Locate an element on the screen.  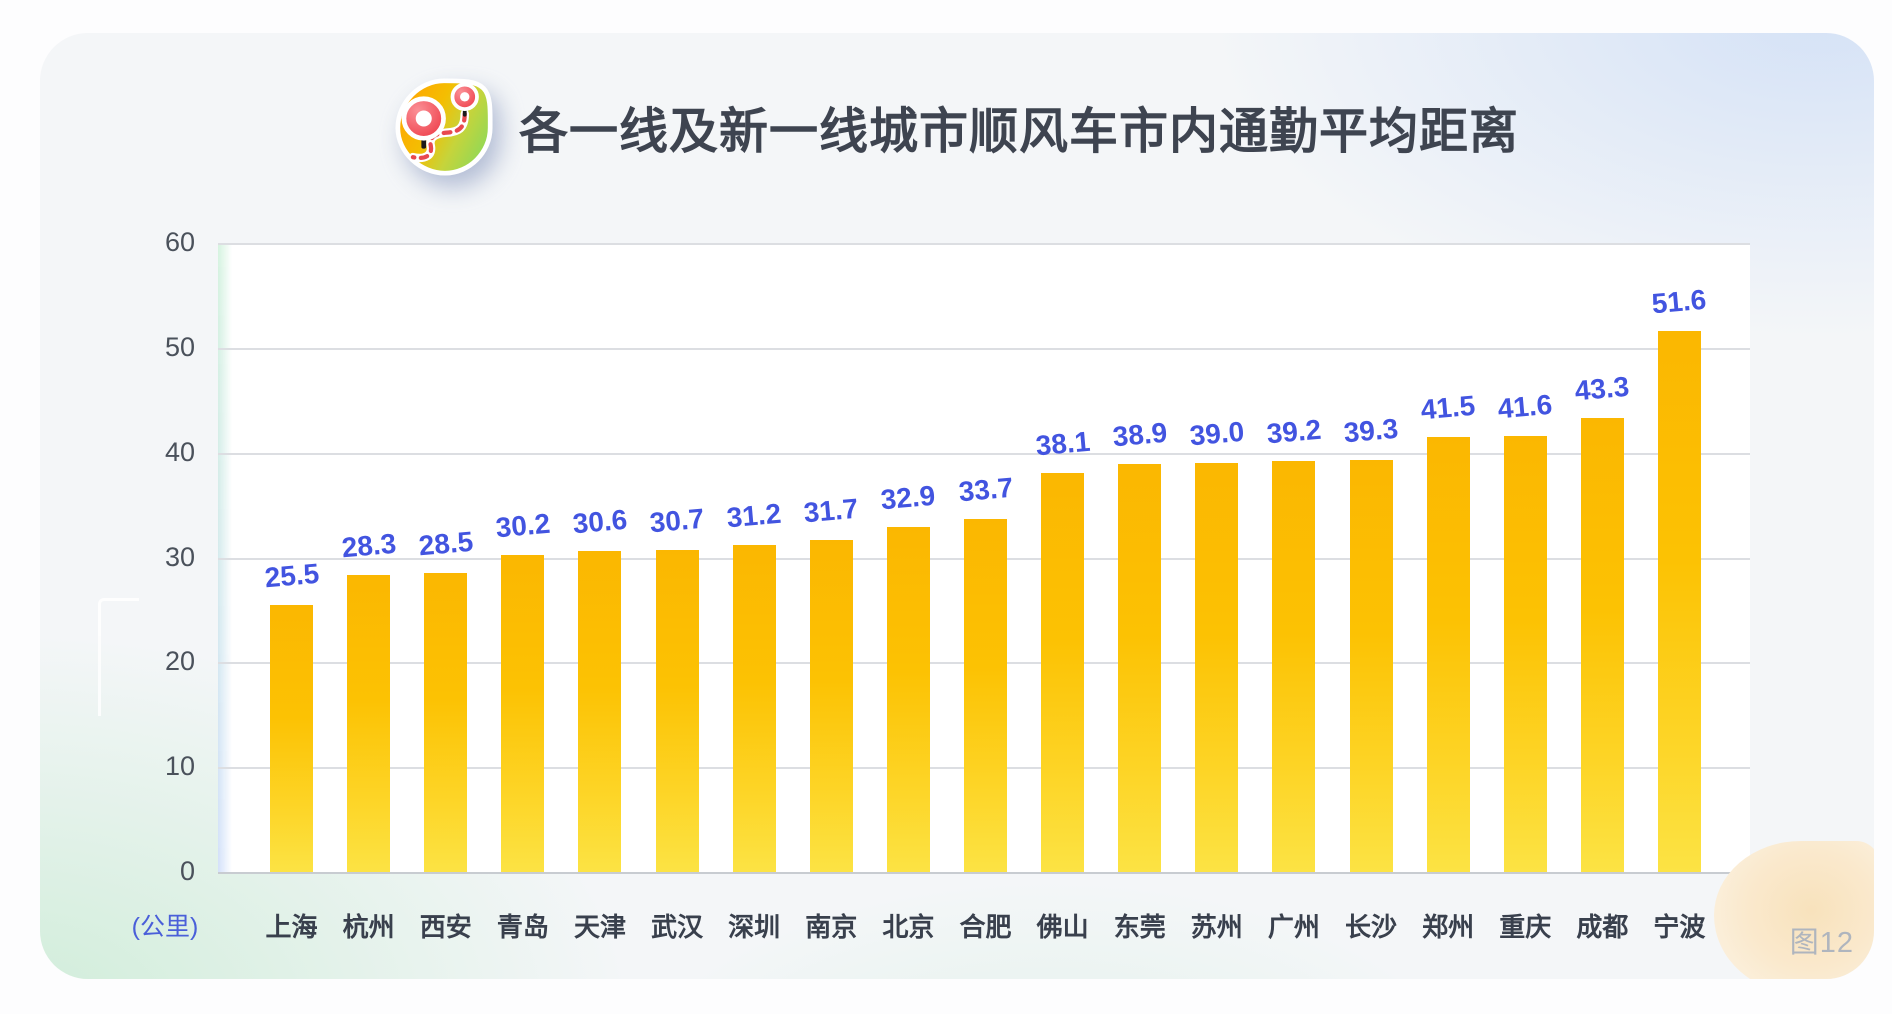
y-axis-unit-label: (公里) is located at coordinates (165, 927).